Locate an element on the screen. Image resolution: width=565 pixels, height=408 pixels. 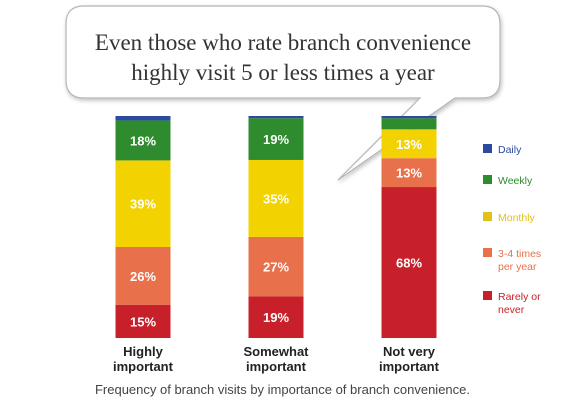
bar-value-label: 35% is located at coordinates (276, 198).